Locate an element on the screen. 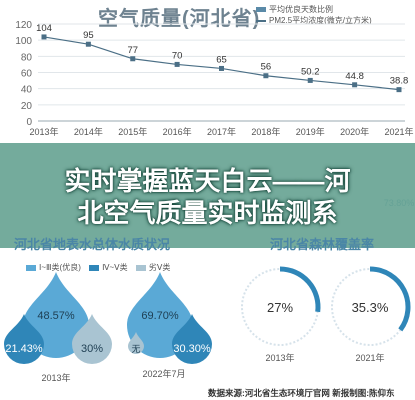 The width and height of the screenshot is (415, 400). pm25-data-label: 56 is located at coordinates (266, 67).